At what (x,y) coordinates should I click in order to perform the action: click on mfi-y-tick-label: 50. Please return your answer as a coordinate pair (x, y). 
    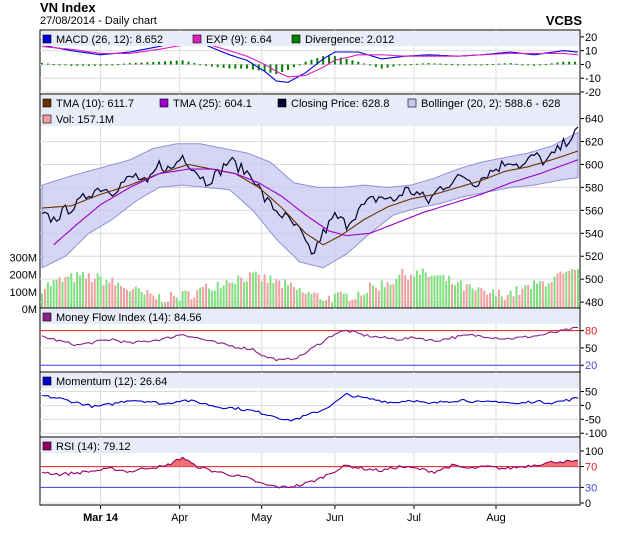
    Looking at the image, I should click on (591, 349).